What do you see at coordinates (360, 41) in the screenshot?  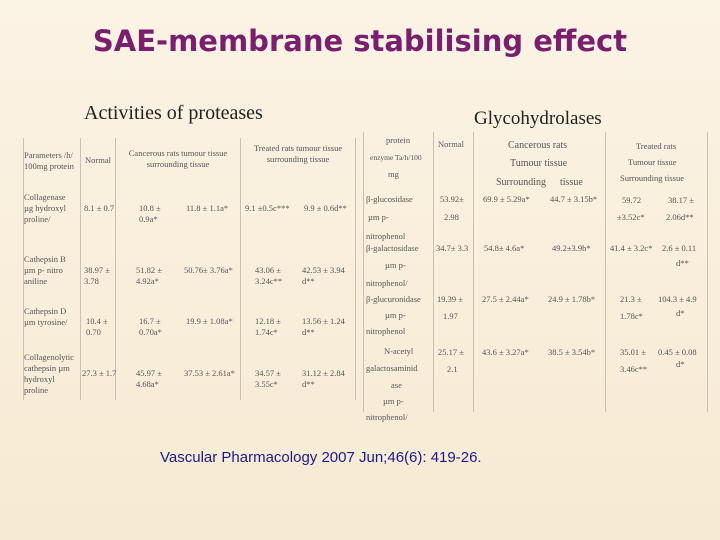 I see `slide-title: SAE-membrane stabilising effect` at bounding box center [360, 41].